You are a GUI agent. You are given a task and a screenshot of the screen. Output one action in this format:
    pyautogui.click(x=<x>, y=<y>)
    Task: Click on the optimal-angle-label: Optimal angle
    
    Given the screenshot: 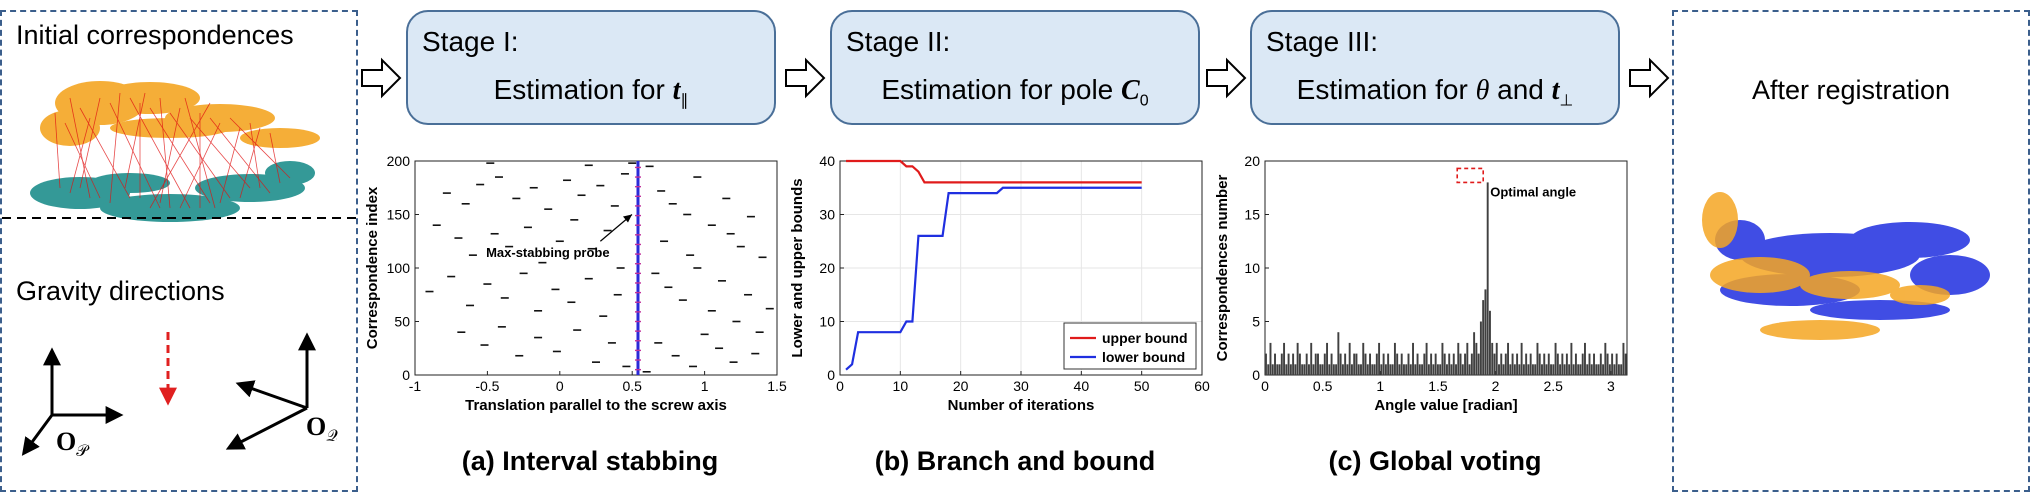 What is the action you would take?
    pyautogui.click(x=1533, y=191)
    